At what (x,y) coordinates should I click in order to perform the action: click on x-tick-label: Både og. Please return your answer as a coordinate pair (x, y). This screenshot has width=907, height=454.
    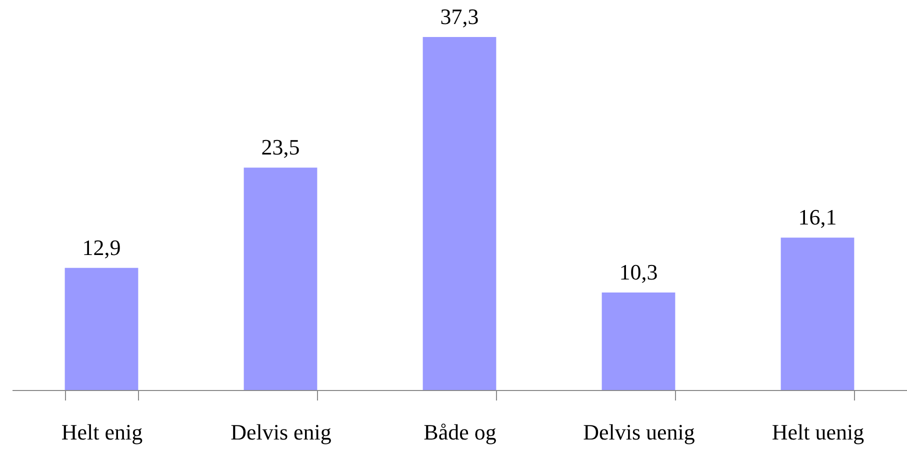
    Looking at the image, I should click on (460, 432).